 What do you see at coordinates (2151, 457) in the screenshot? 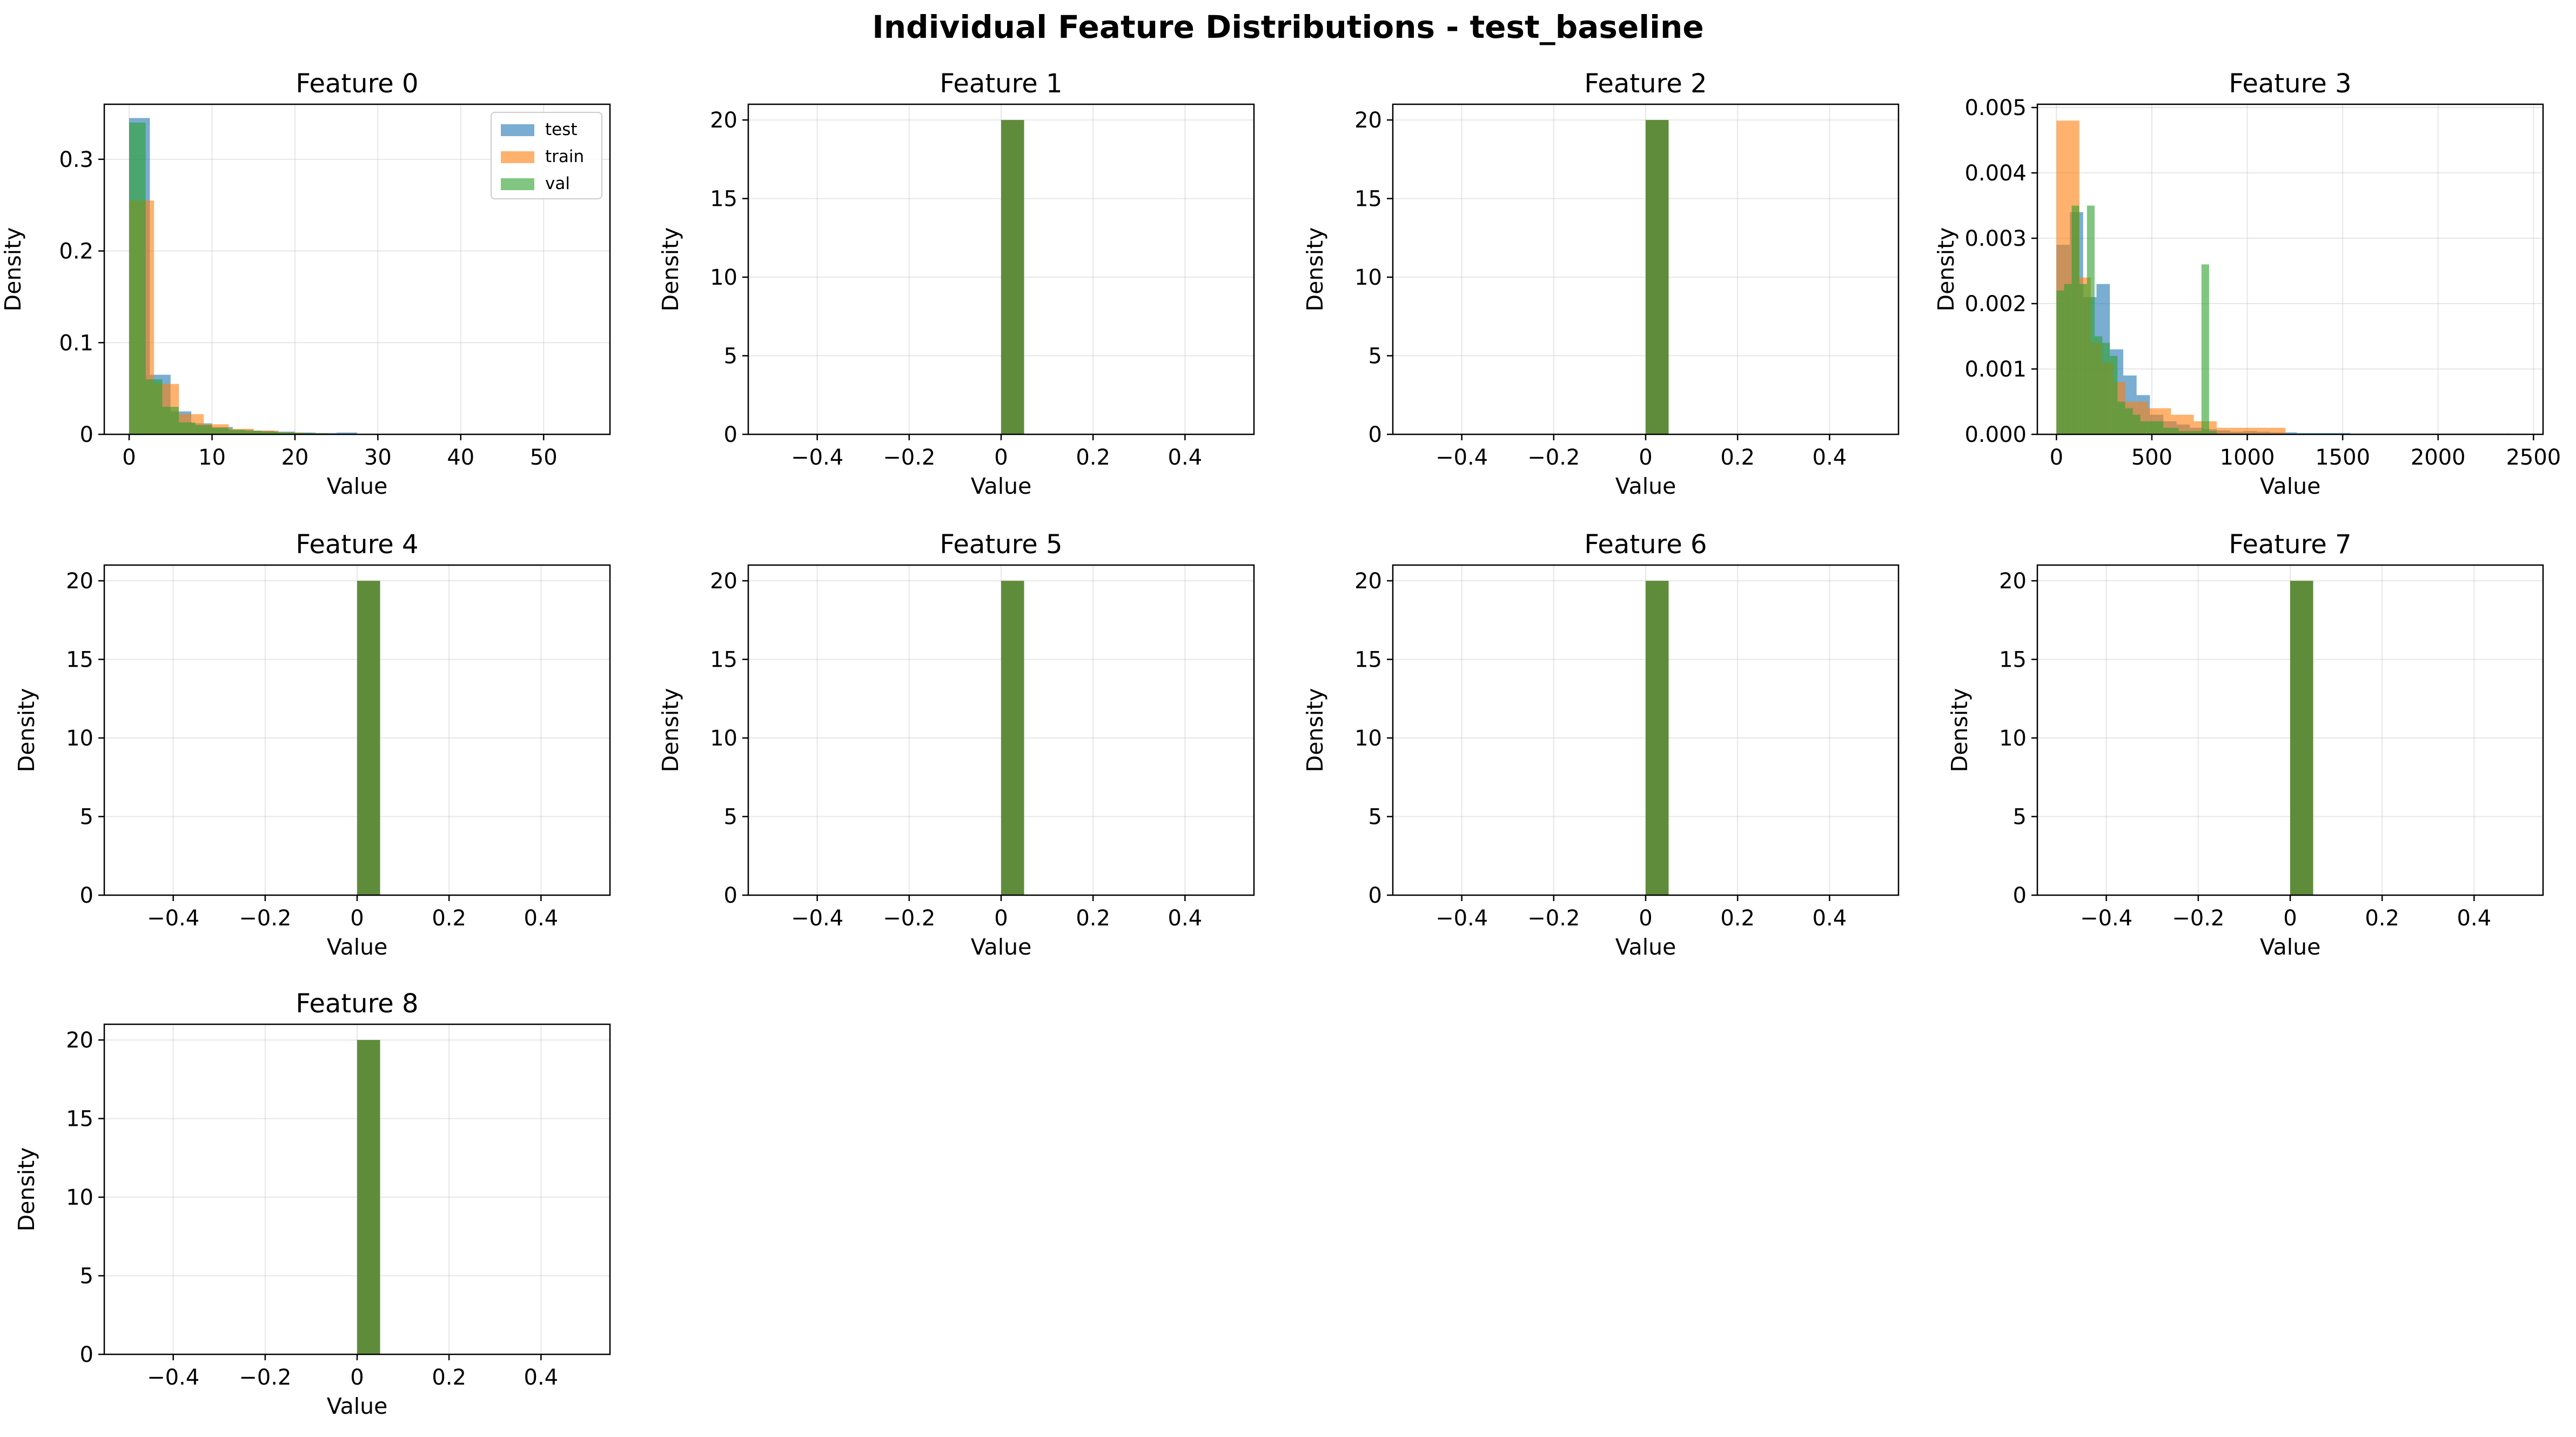
I see `x-tick-label: 500` at bounding box center [2151, 457].